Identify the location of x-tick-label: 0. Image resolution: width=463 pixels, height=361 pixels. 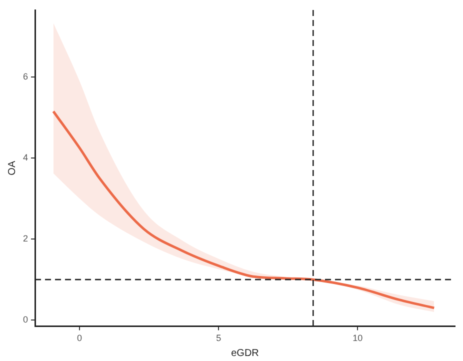
(79, 338).